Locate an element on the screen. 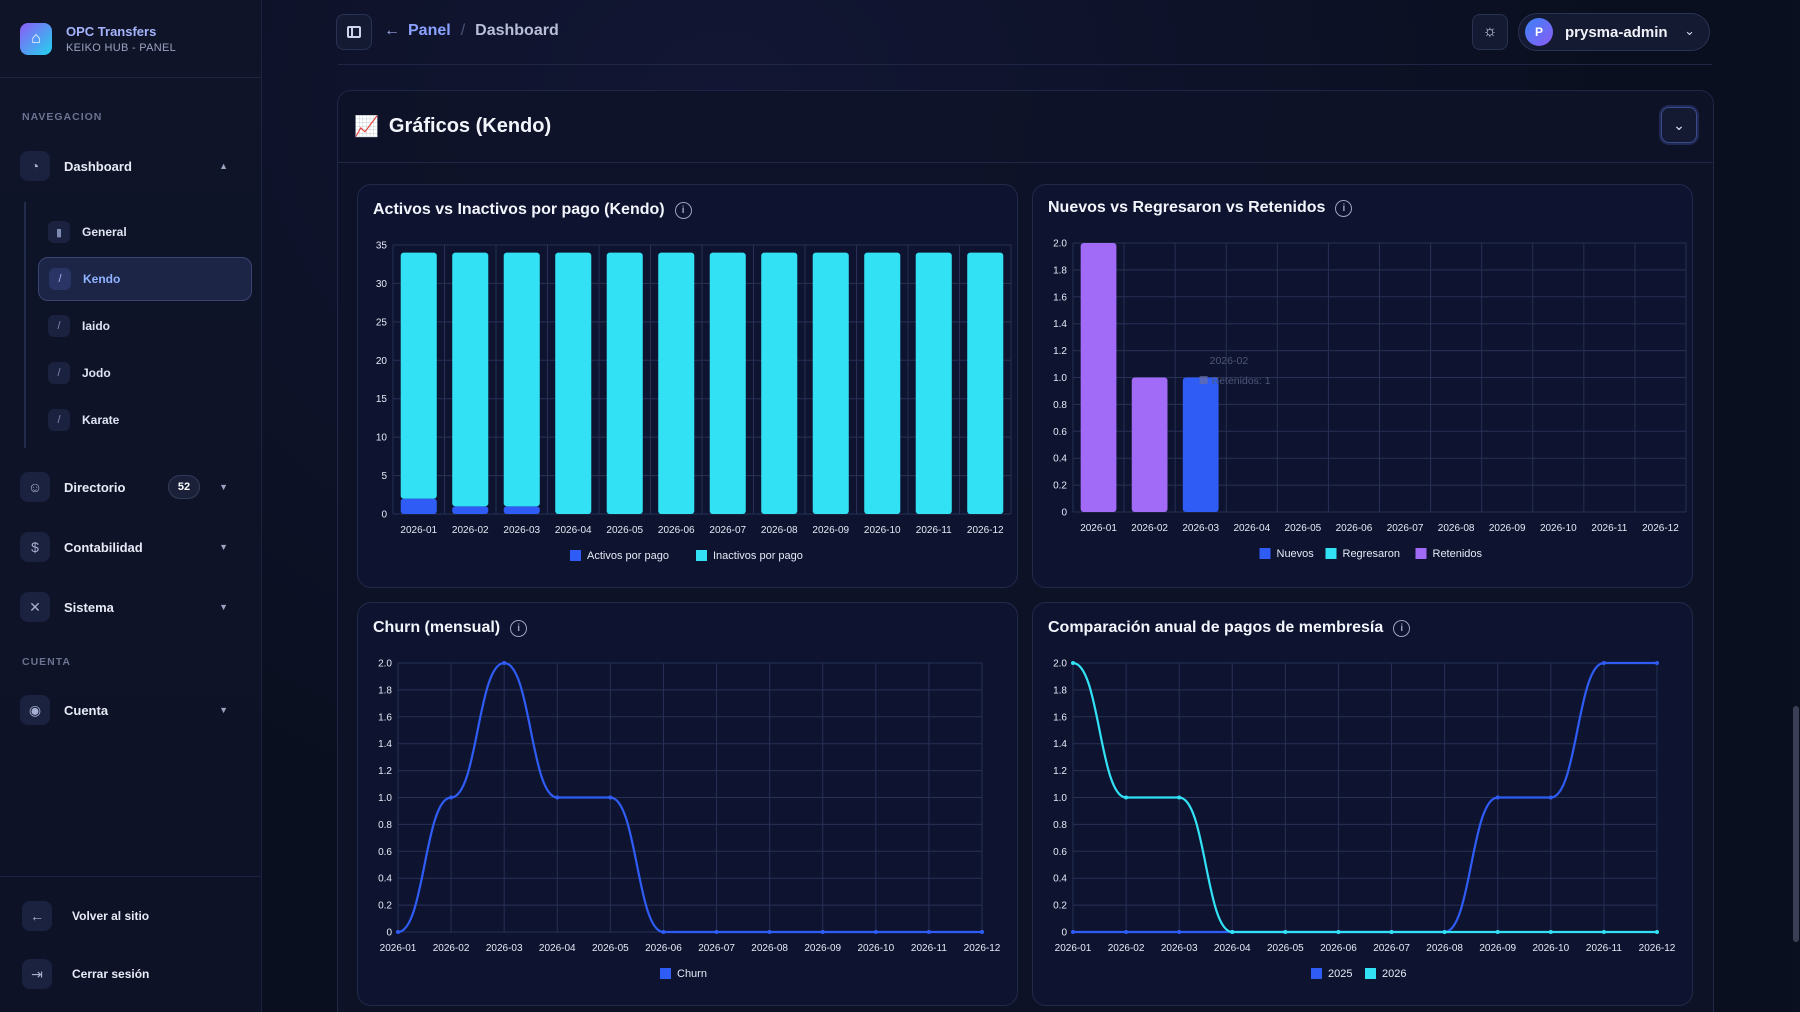  user-name: prysma-admin is located at coordinates (1616, 32).